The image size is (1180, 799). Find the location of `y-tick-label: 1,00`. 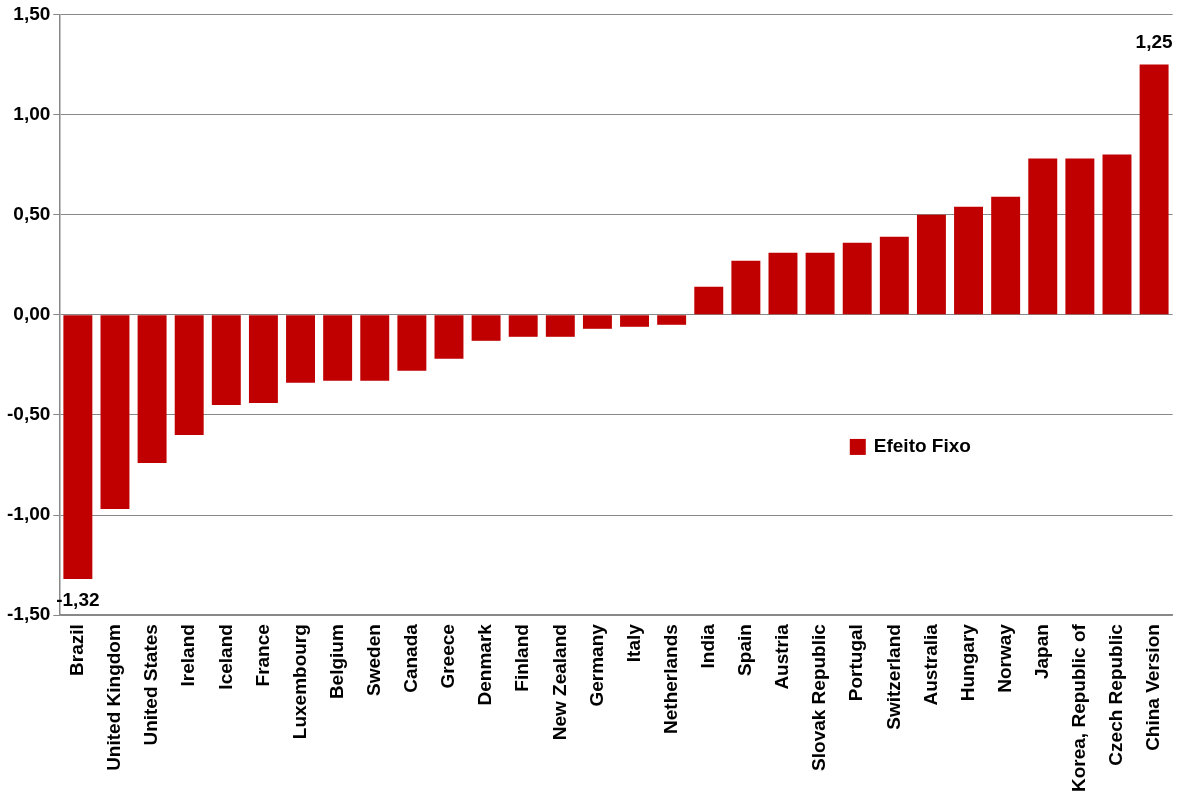

y-tick-label: 1,00 is located at coordinates (32, 113).